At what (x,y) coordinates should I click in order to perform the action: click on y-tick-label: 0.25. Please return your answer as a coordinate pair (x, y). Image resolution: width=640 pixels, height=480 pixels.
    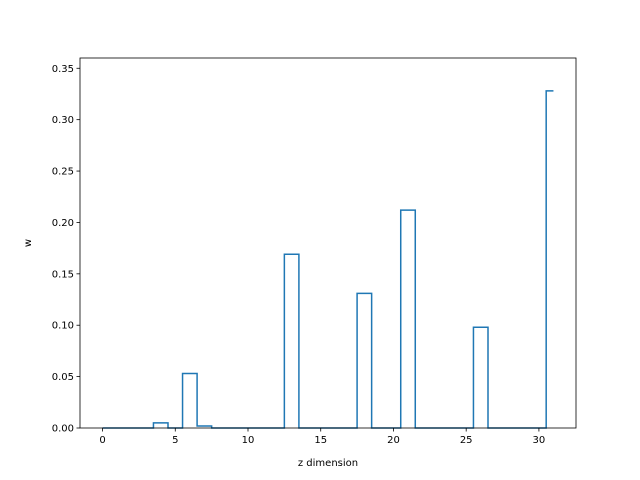
    Looking at the image, I should click on (63, 172).